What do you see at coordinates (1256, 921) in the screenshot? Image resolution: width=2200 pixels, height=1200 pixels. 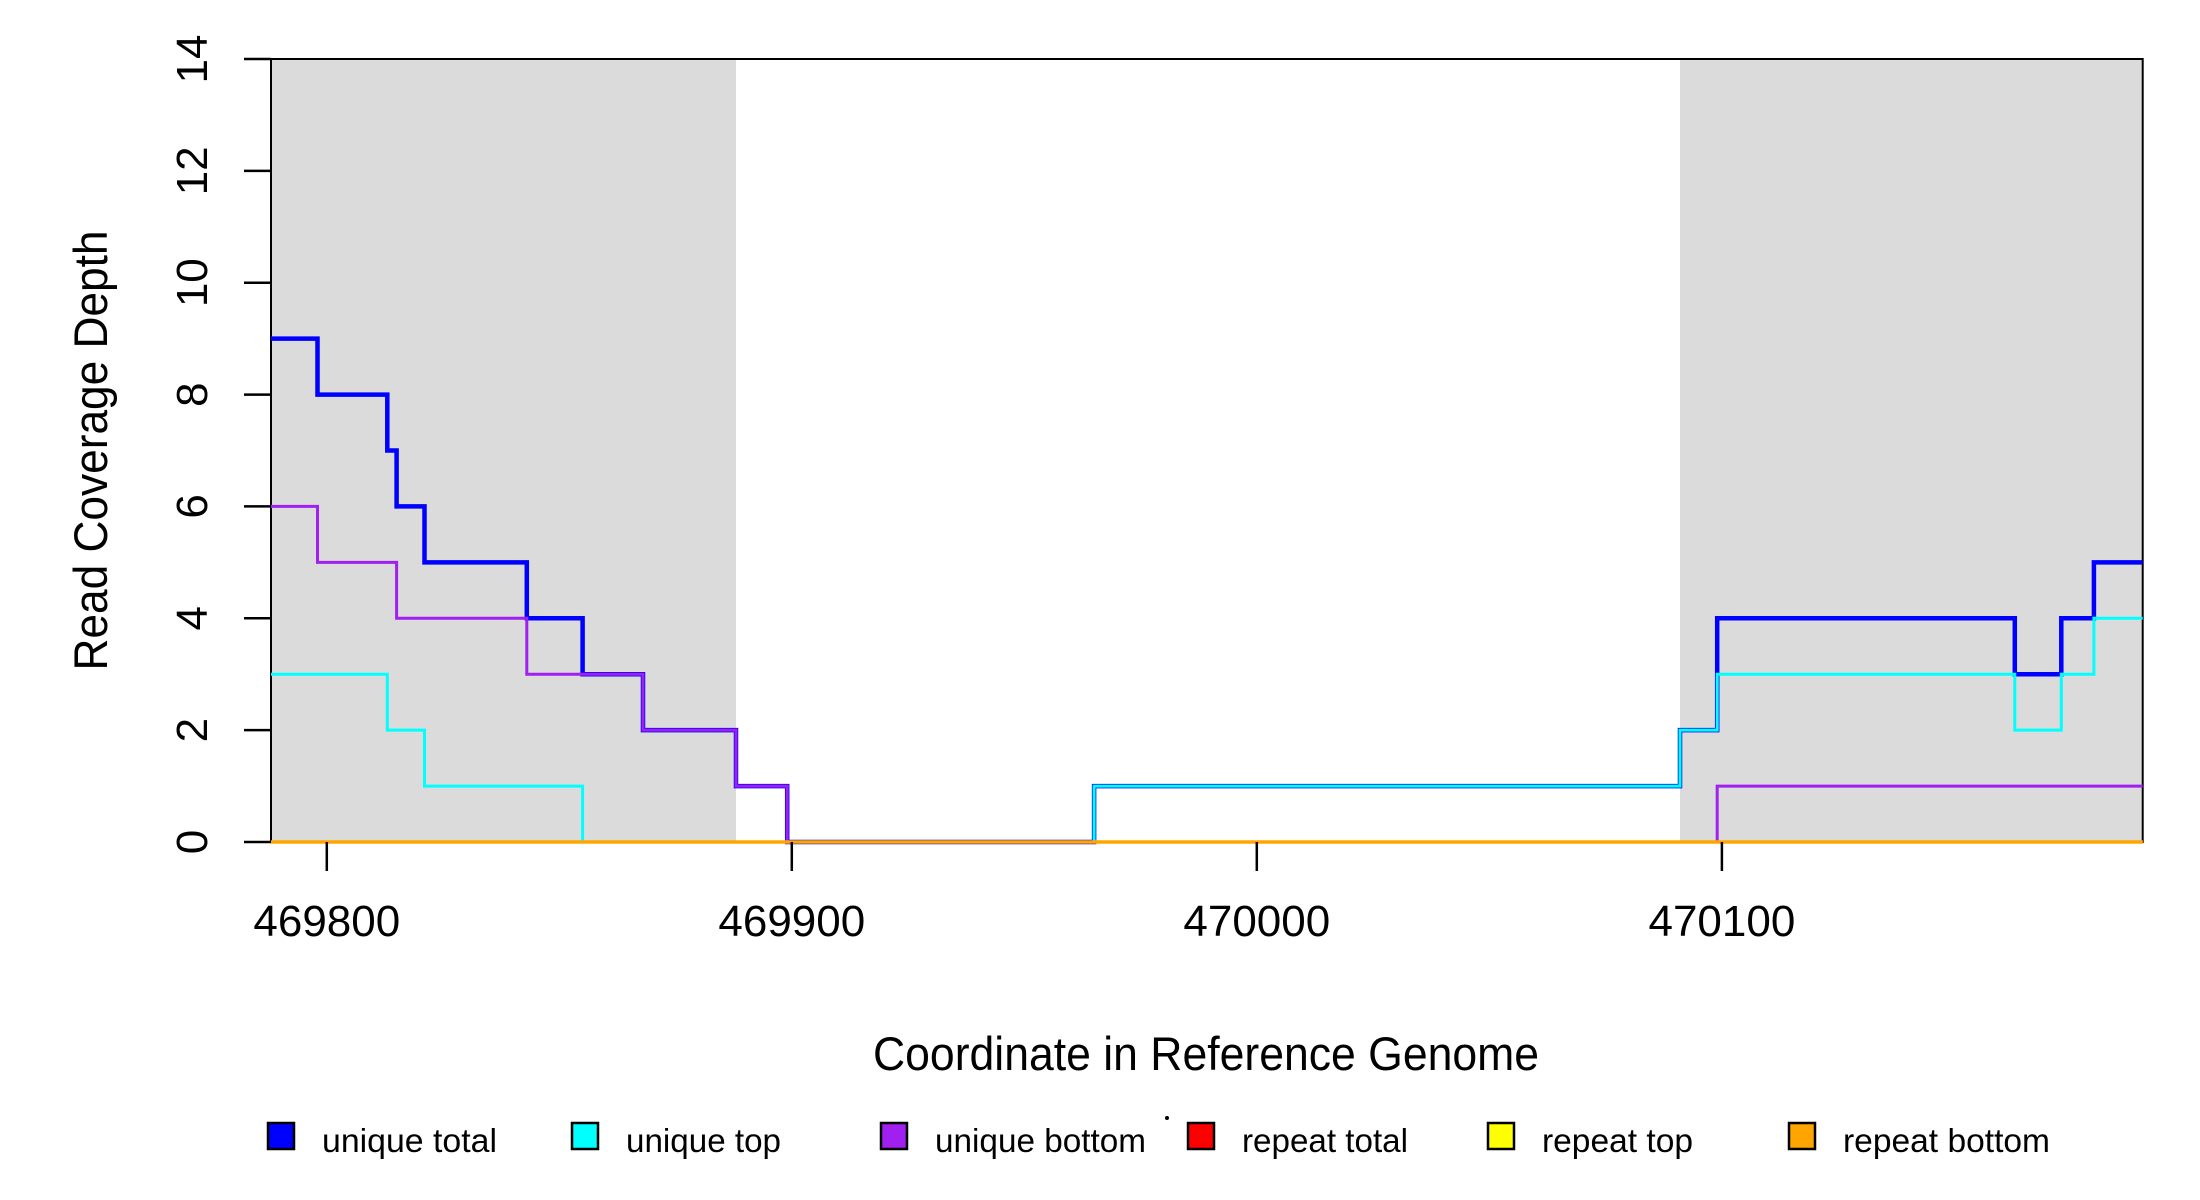 I see `x-axis-tick-label: 470000` at bounding box center [1256, 921].